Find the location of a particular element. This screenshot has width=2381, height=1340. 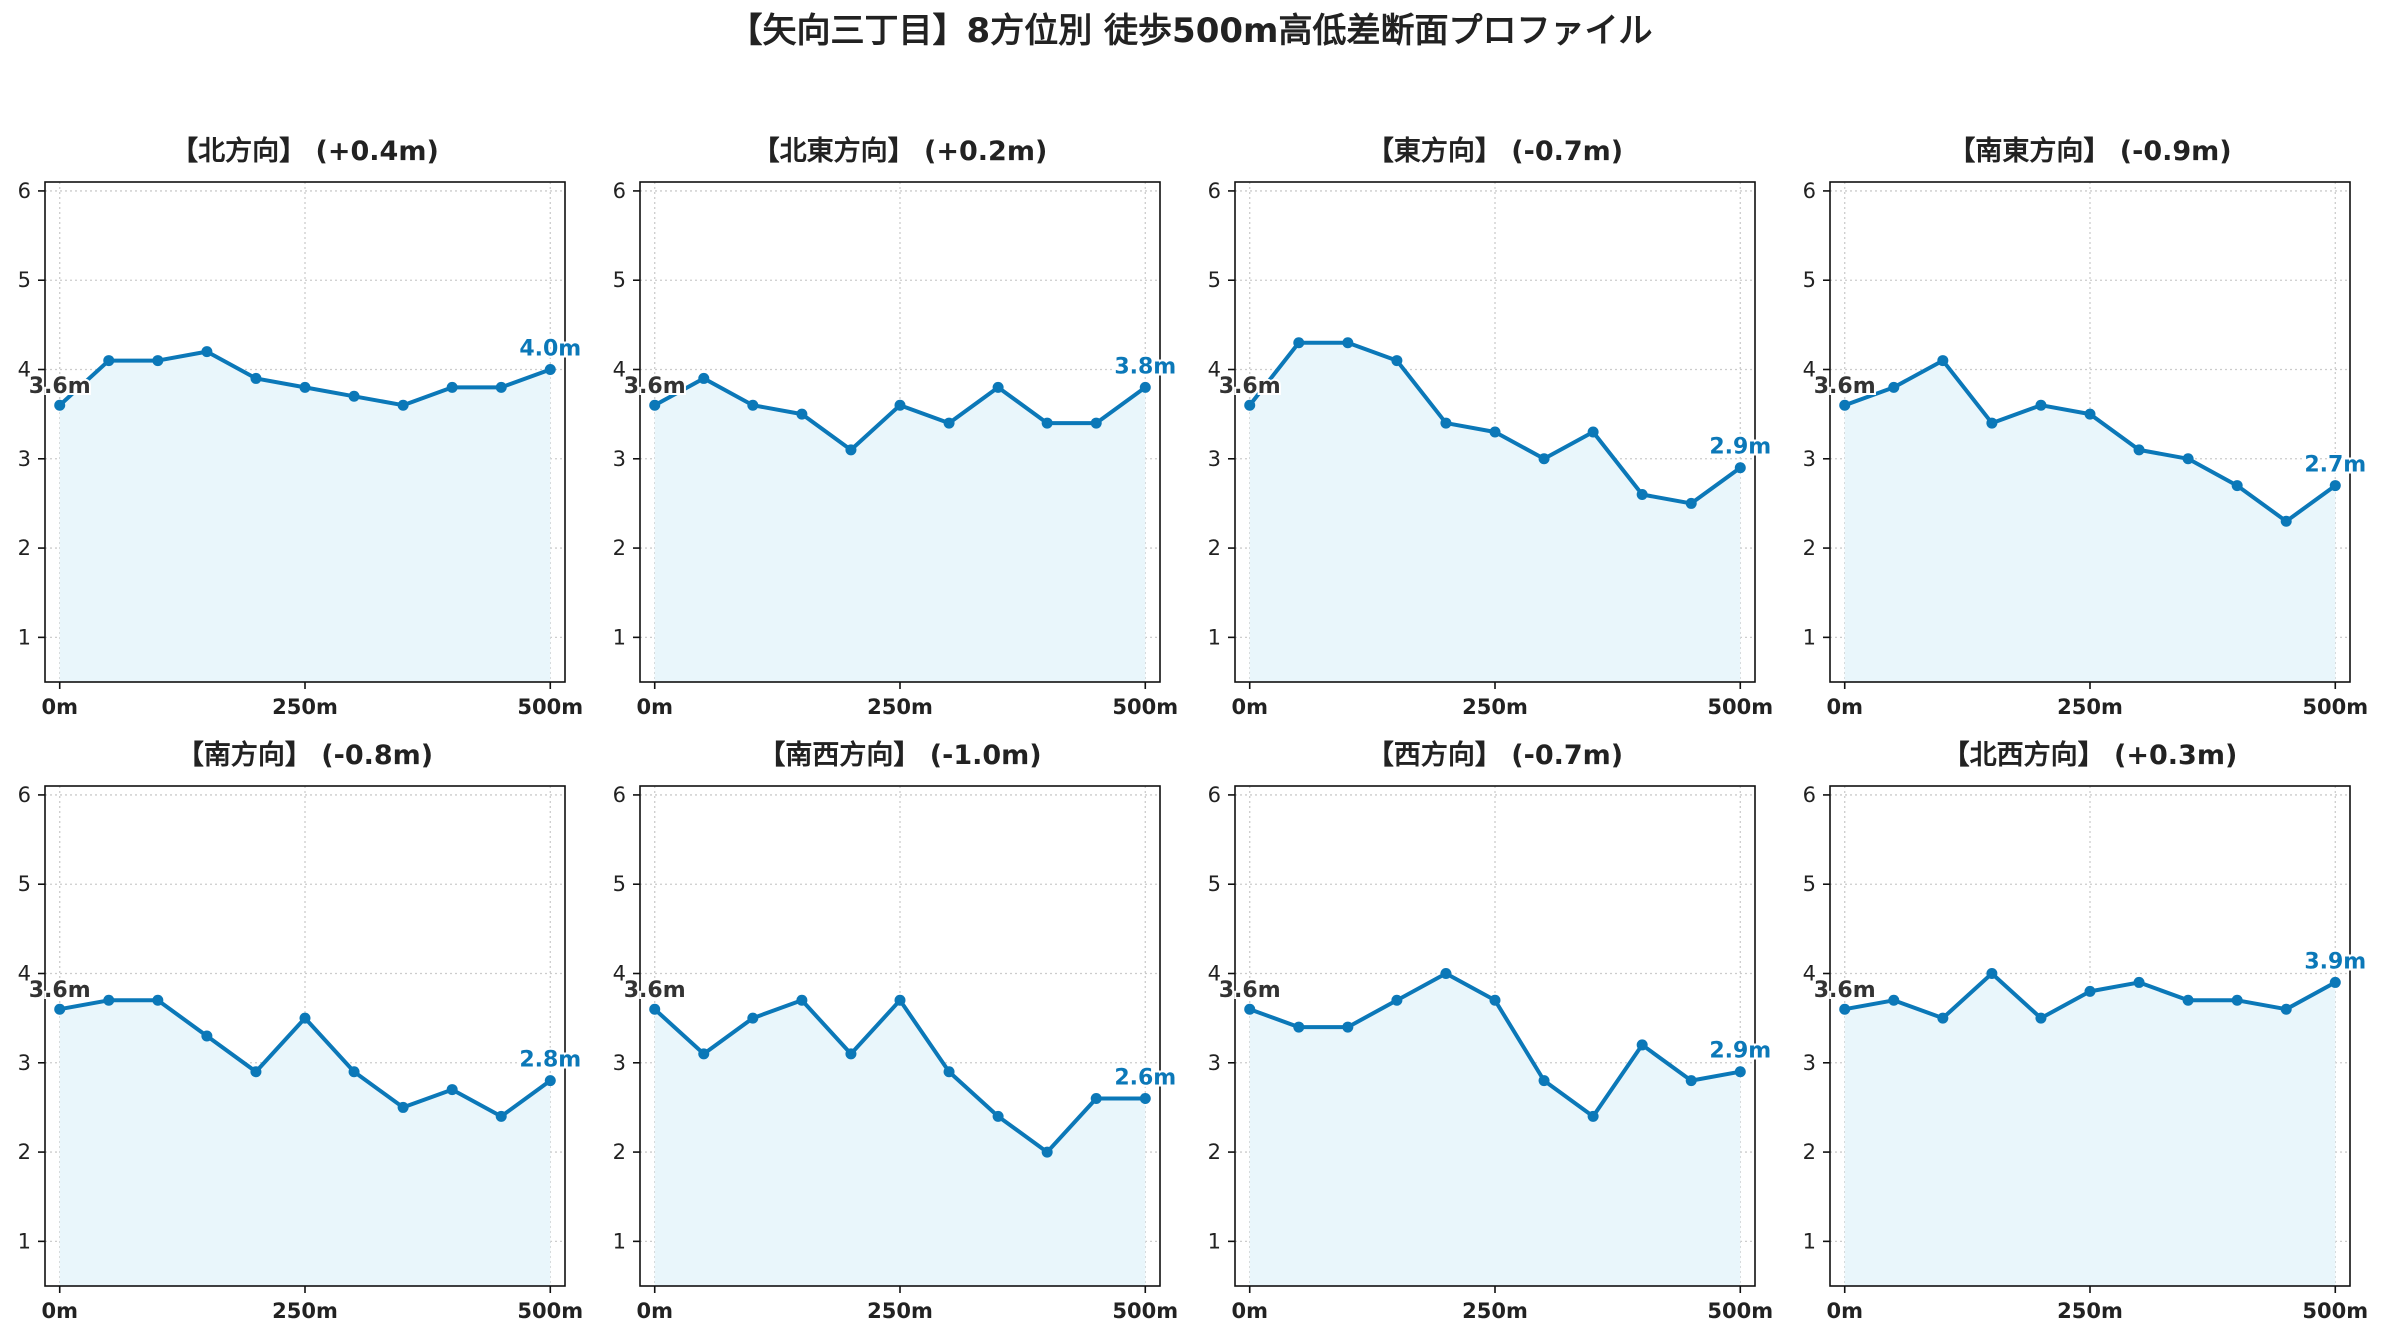

subplot-title: 【南方向】 (-0.8m) is located at coordinates (305, 755).